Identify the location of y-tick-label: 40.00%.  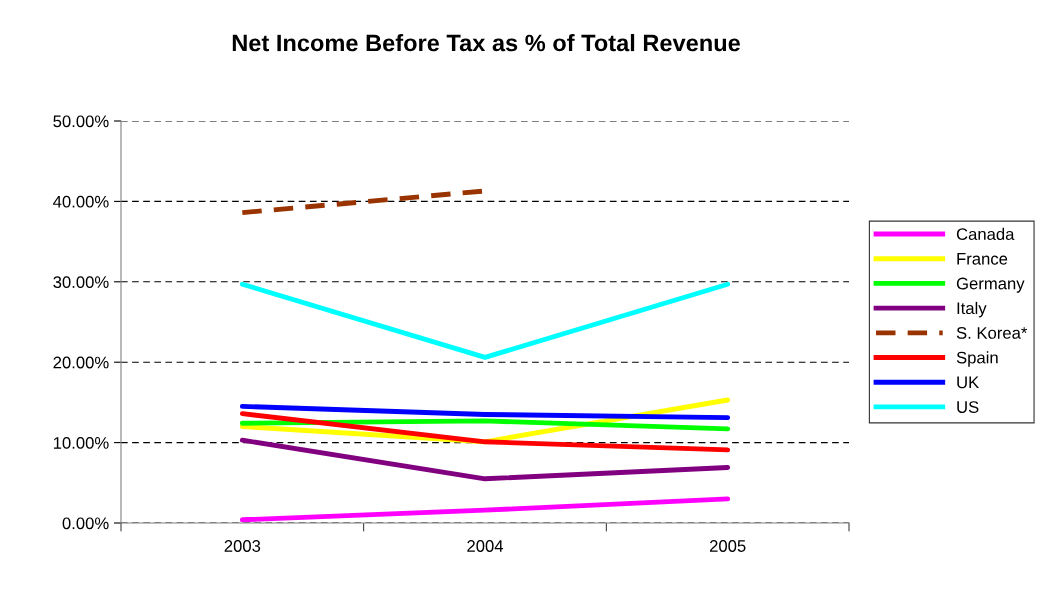
(81, 201).